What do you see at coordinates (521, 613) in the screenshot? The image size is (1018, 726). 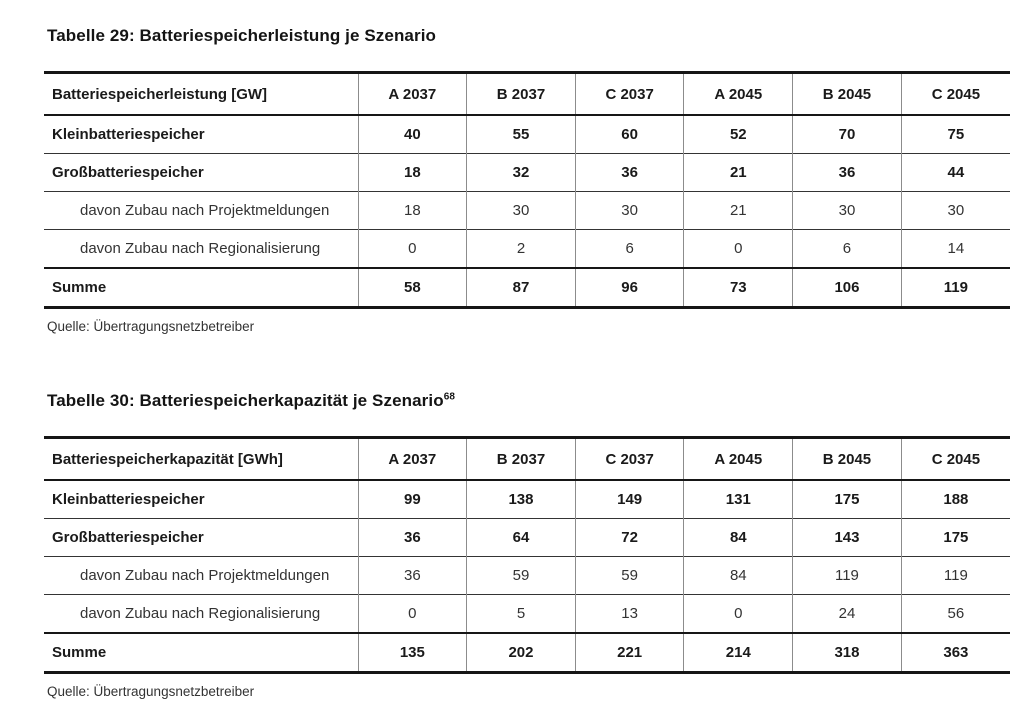 I see `value-cell: 5` at bounding box center [521, 613].